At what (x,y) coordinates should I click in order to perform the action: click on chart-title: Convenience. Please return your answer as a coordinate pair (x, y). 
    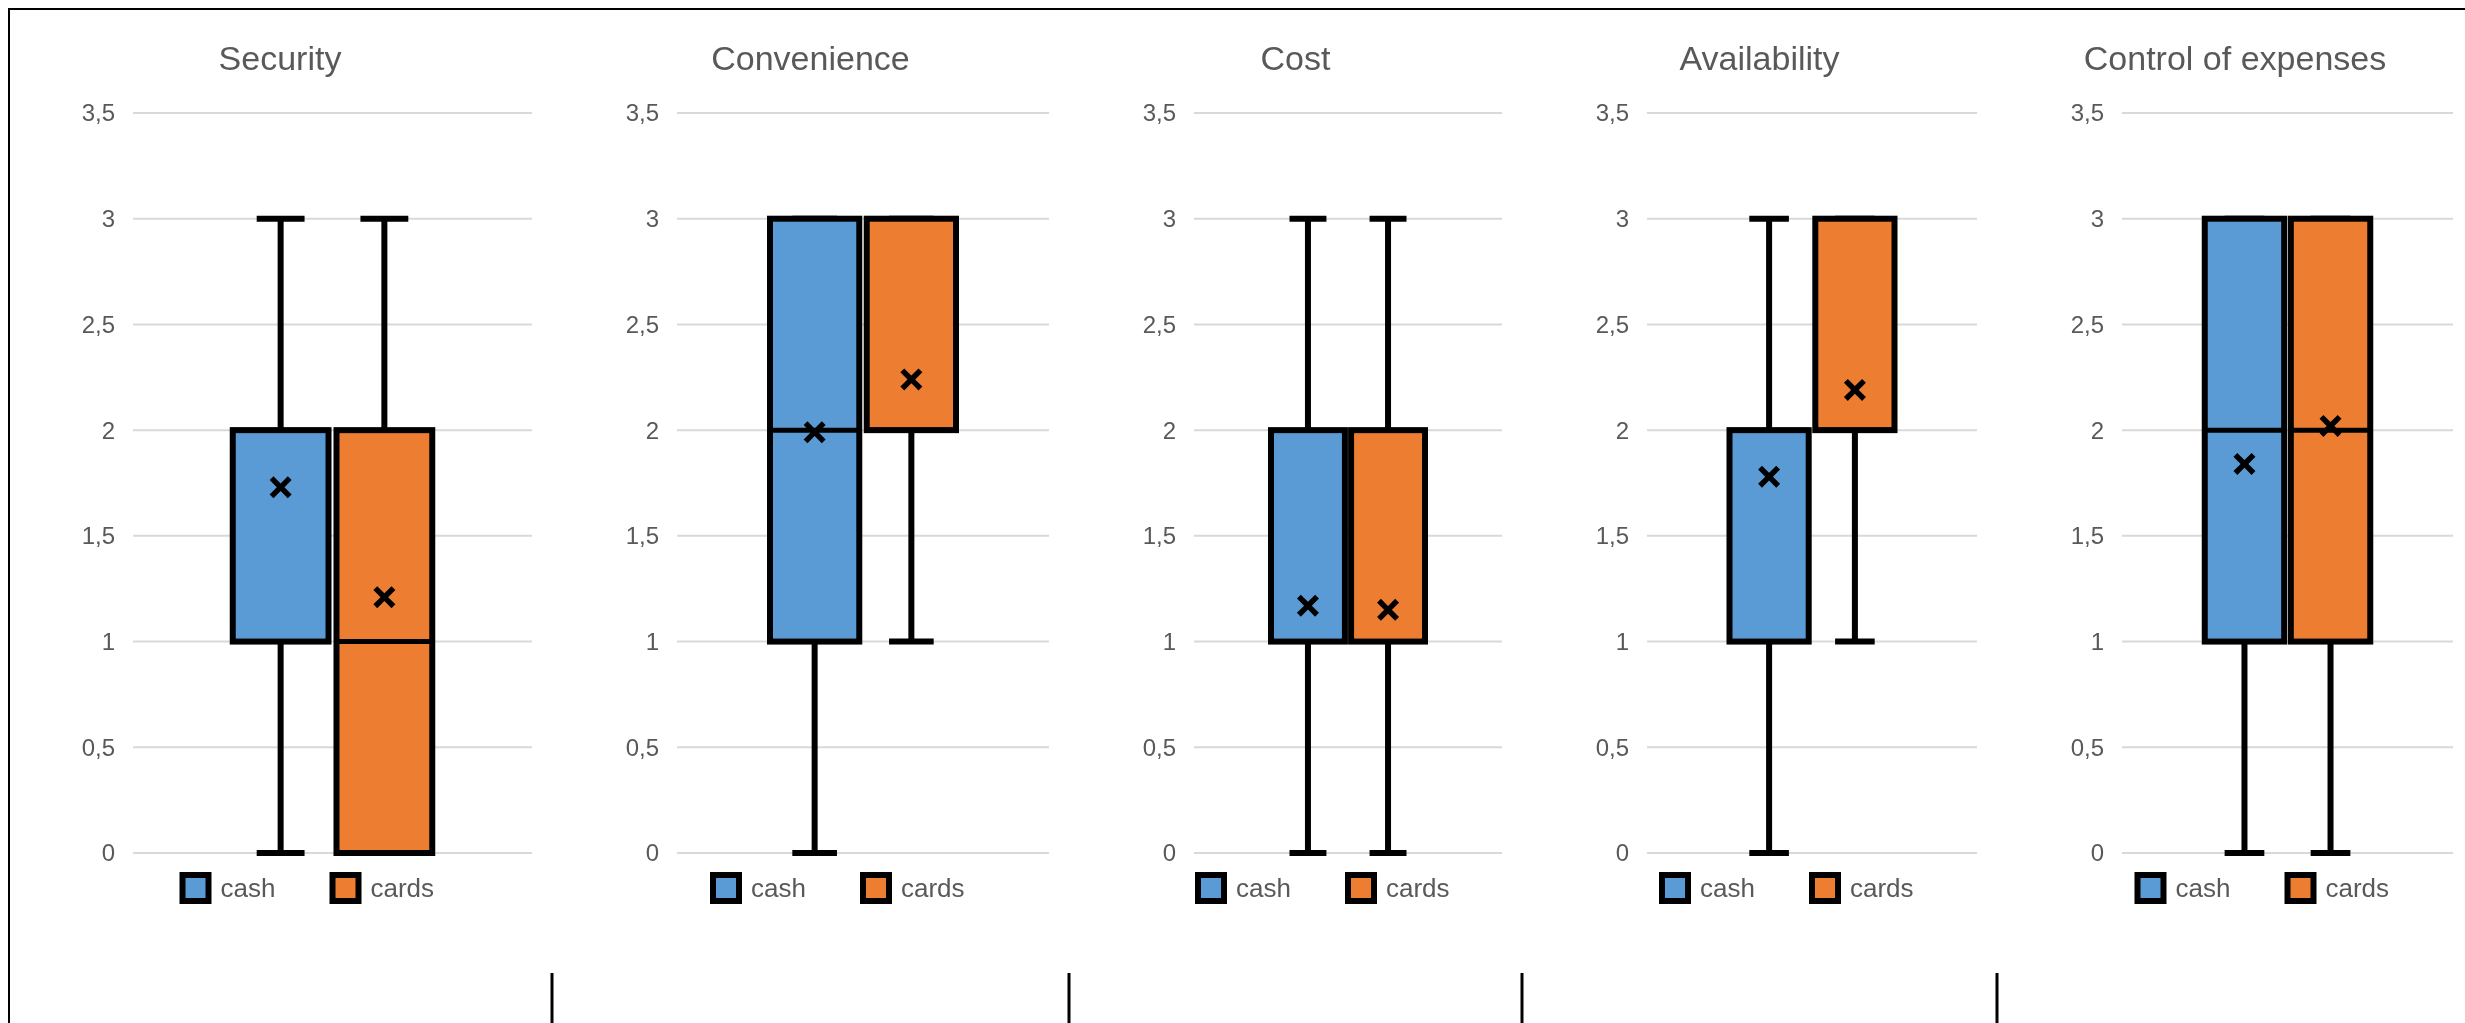
    Looking at the image, I should click on (810, 58).